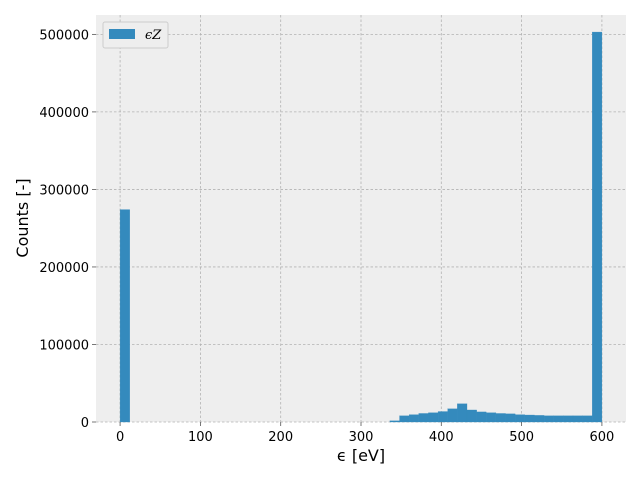  What do you see at coordinates (361, 437) in the screenshot?
I see `x-tick-label: 300` at bounding box center [361, 437].